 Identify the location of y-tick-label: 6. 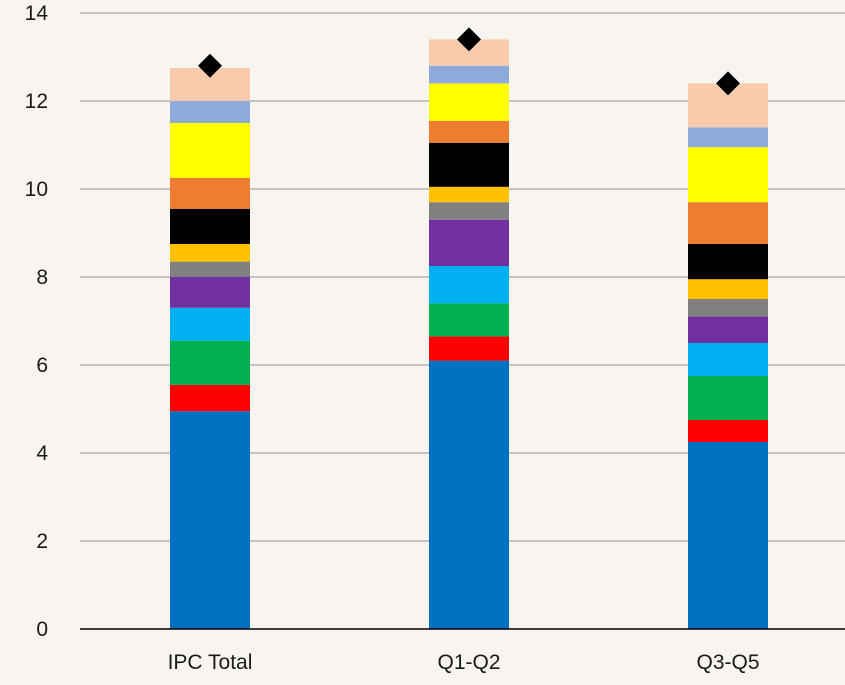
(42, 365).